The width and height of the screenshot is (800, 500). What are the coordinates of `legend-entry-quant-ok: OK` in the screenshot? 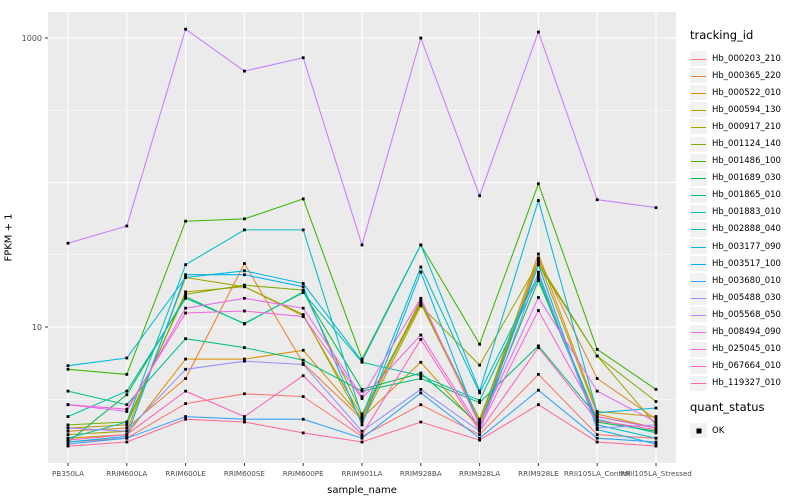 It's located at (745, 430).